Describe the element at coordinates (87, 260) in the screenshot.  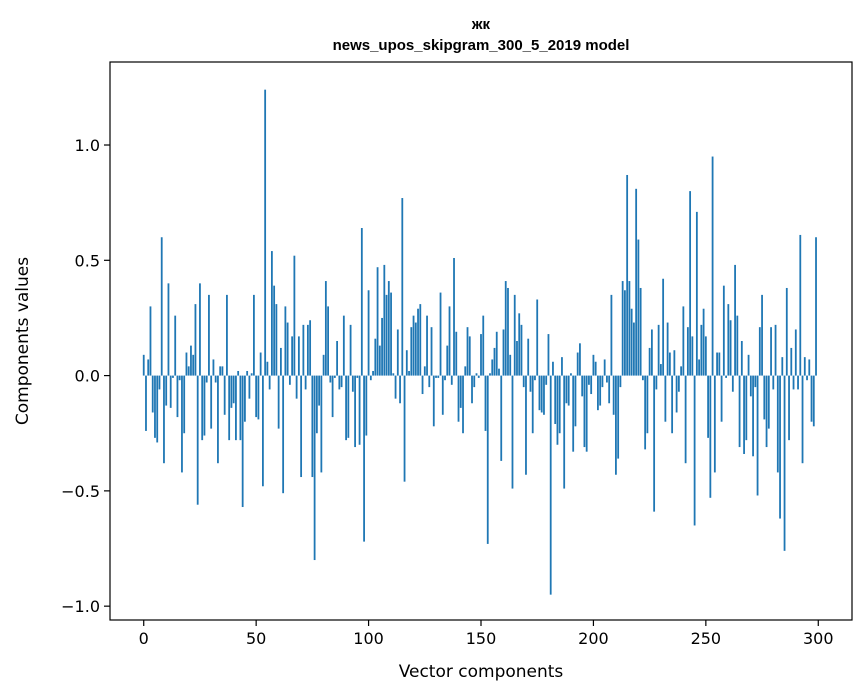
I see `y-tick-label: 0.5` at that location.